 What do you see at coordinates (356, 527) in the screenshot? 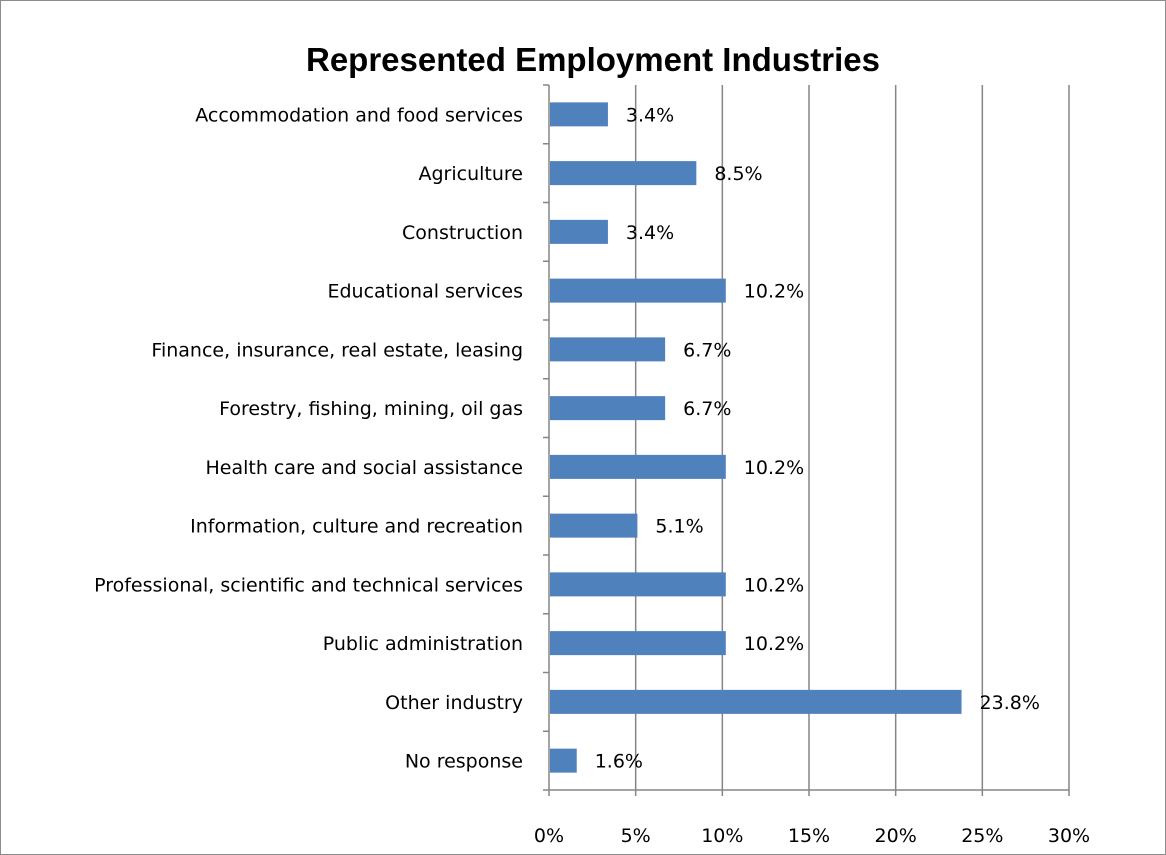
I see `category-label: Information, culture and recreation` at bounding box center [356, 527].